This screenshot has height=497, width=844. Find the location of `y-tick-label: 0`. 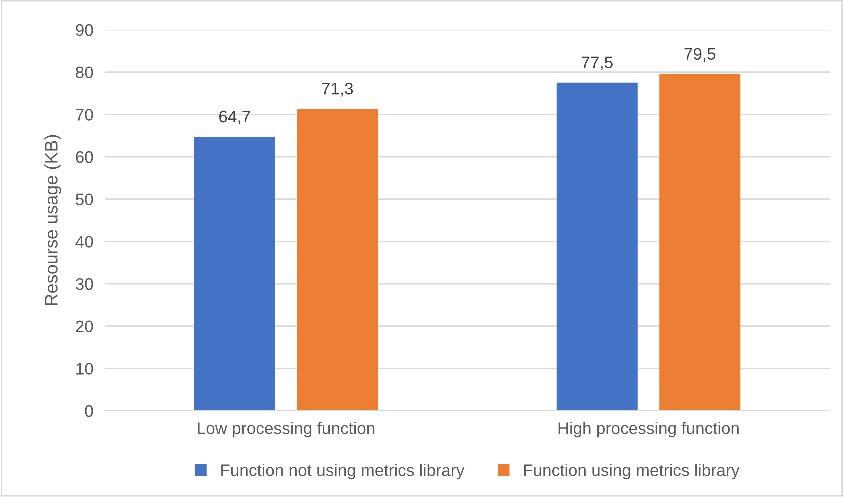

y-tick-label: 0 is located at coordinates (89, 411).